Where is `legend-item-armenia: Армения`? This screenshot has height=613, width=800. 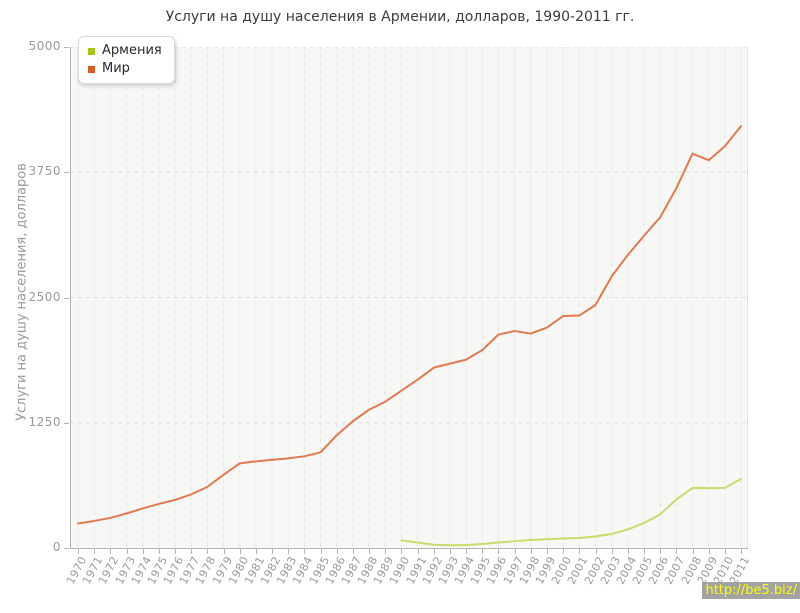 legend-item-armenia: Армения is located at coordinates (125, 51).